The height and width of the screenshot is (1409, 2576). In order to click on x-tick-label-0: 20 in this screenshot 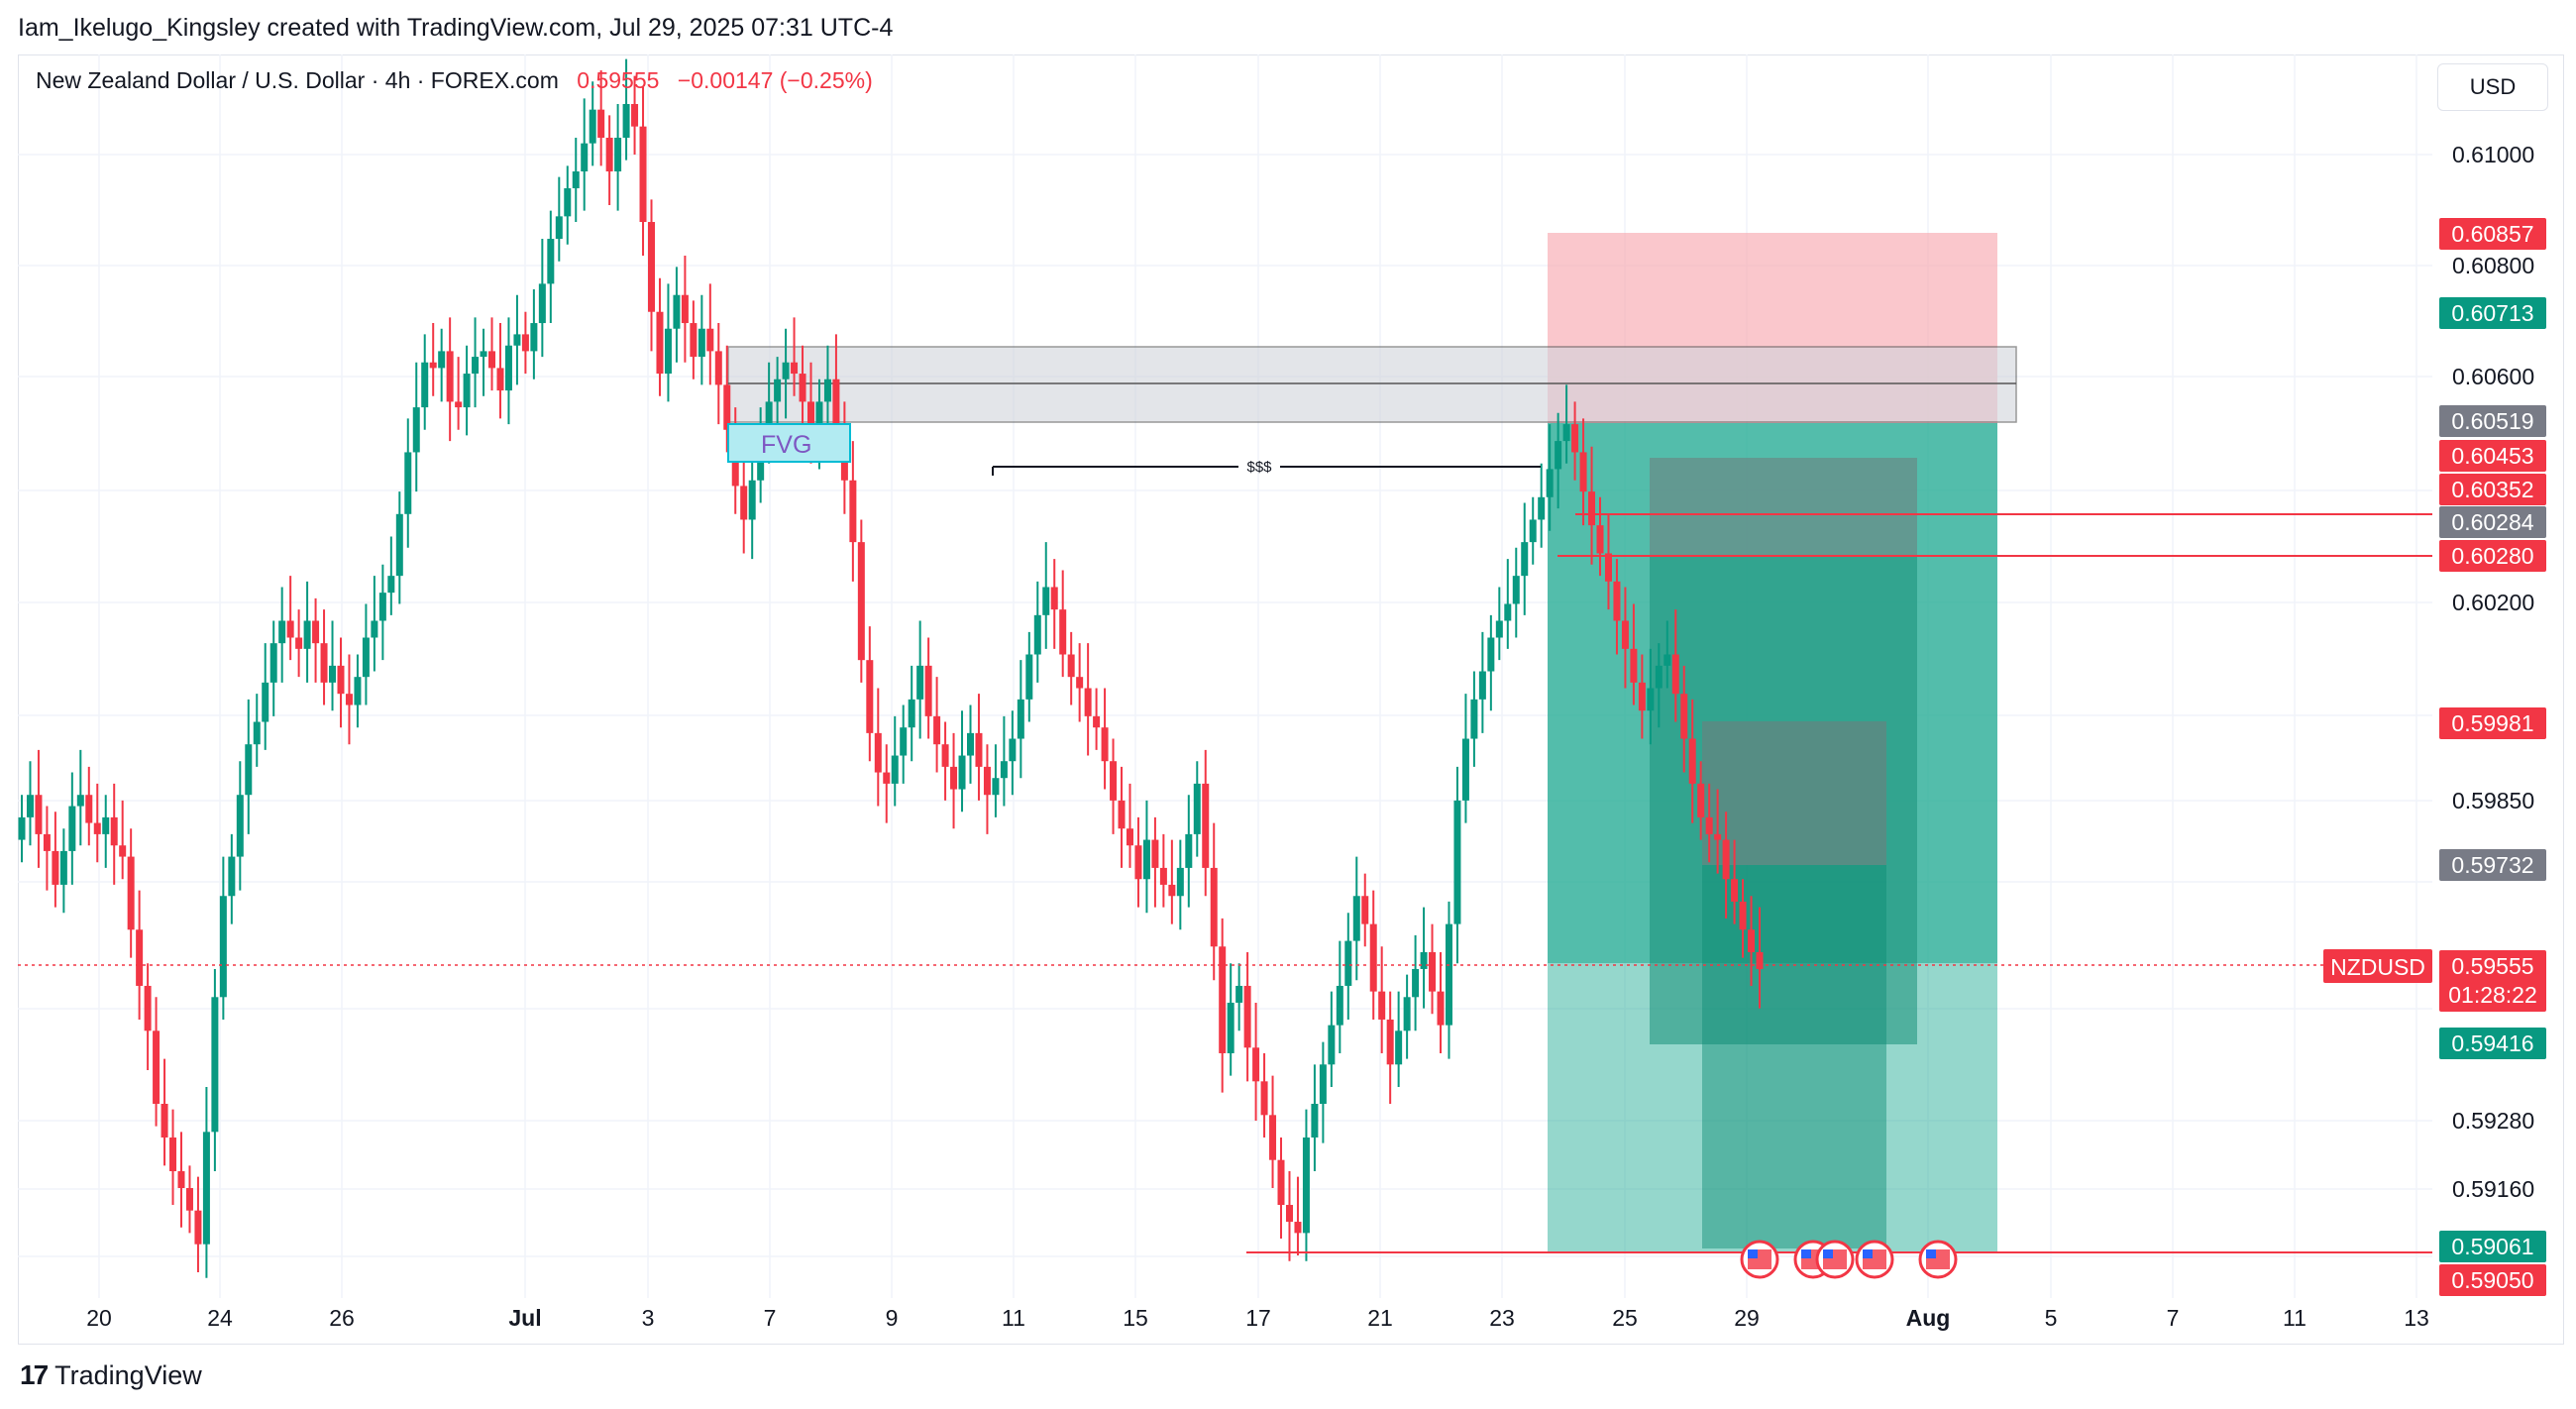, I will do `click(99, 1318)`.